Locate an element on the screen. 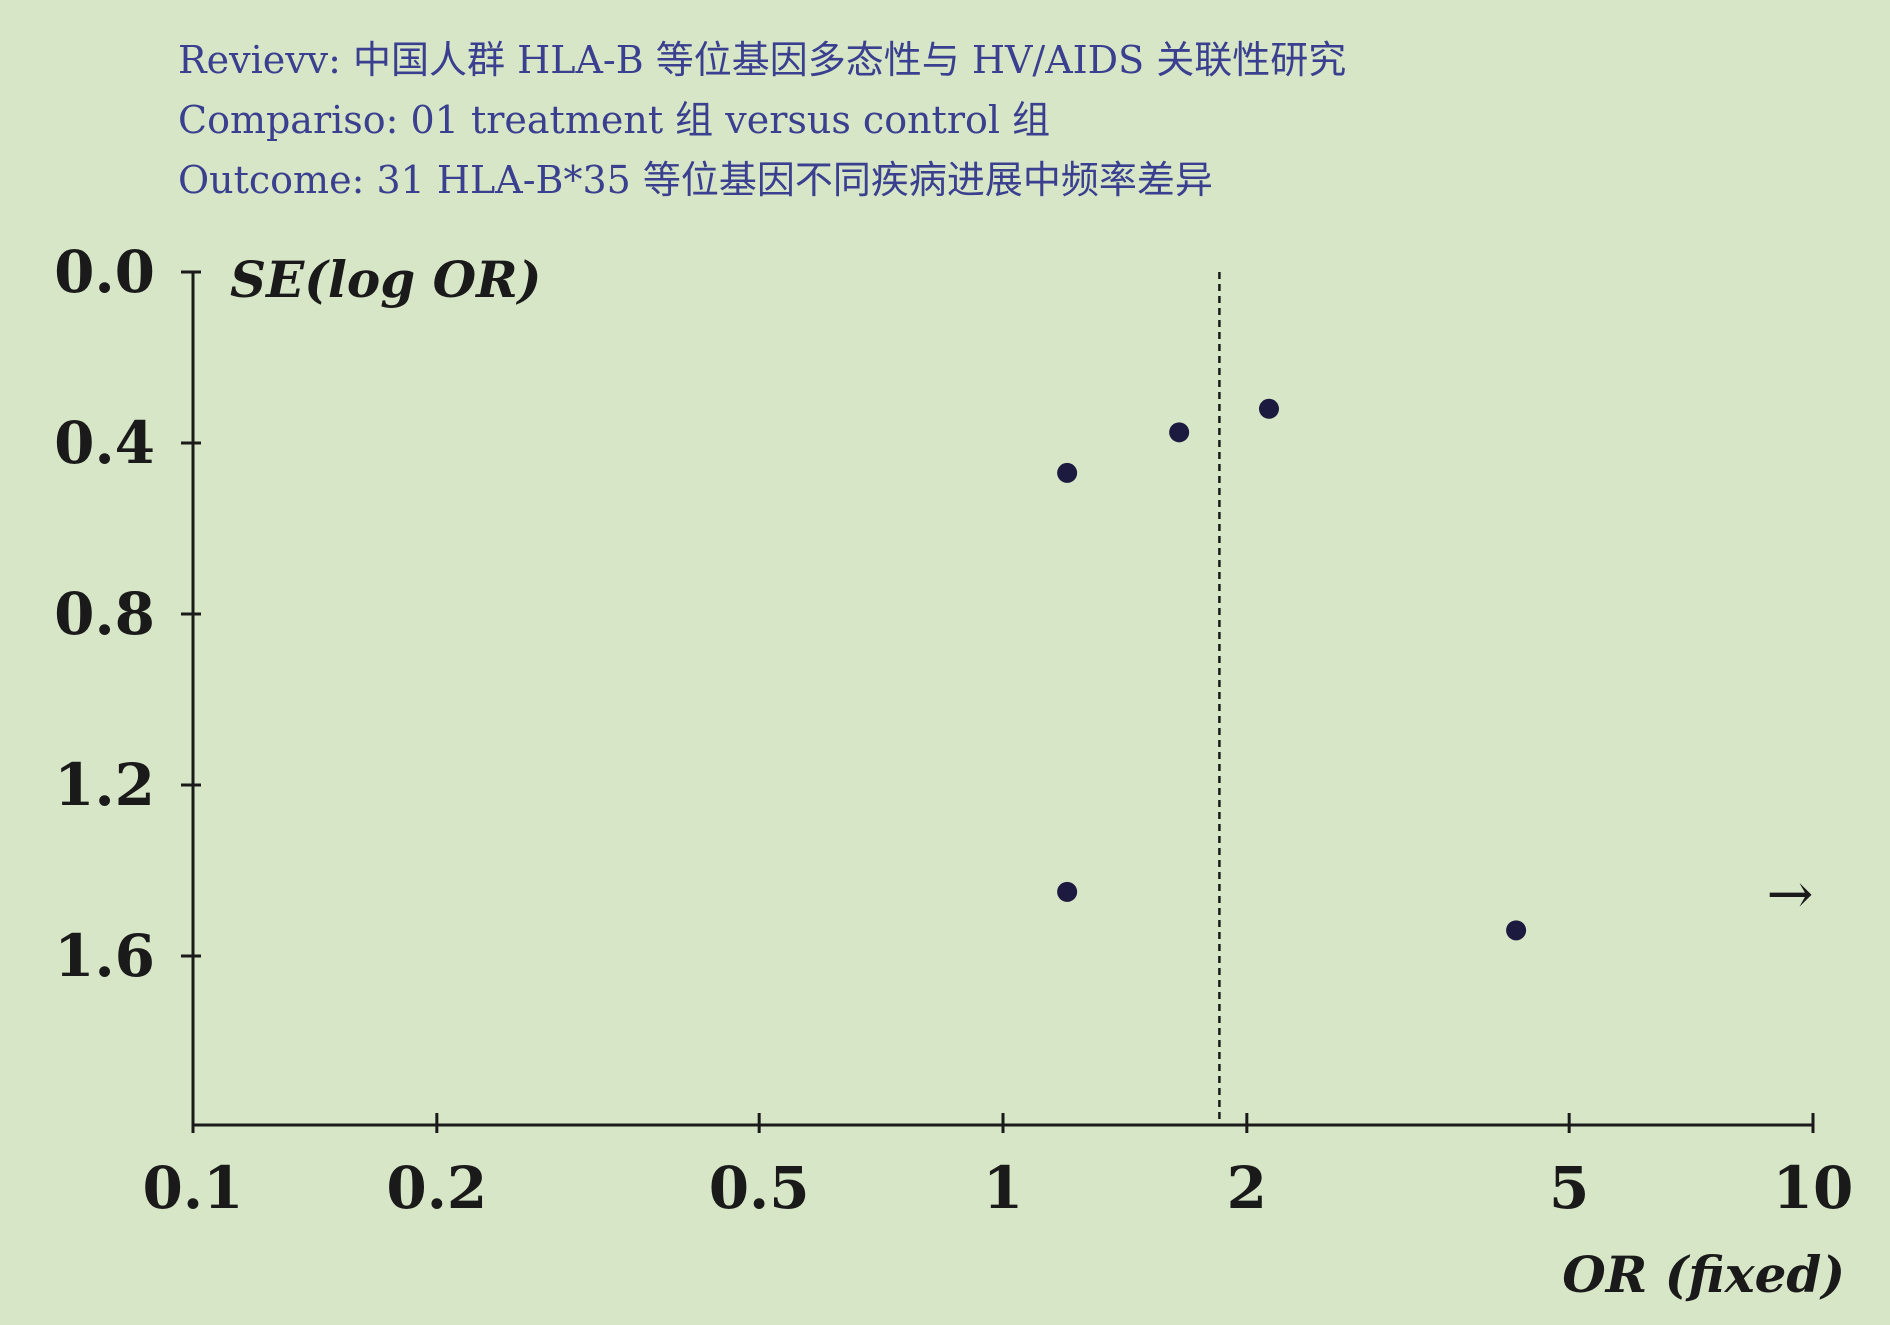  y-axis-ticks: 0.0 0.4 0.8 1.2 1.6 is located at coordinates (127, 614).